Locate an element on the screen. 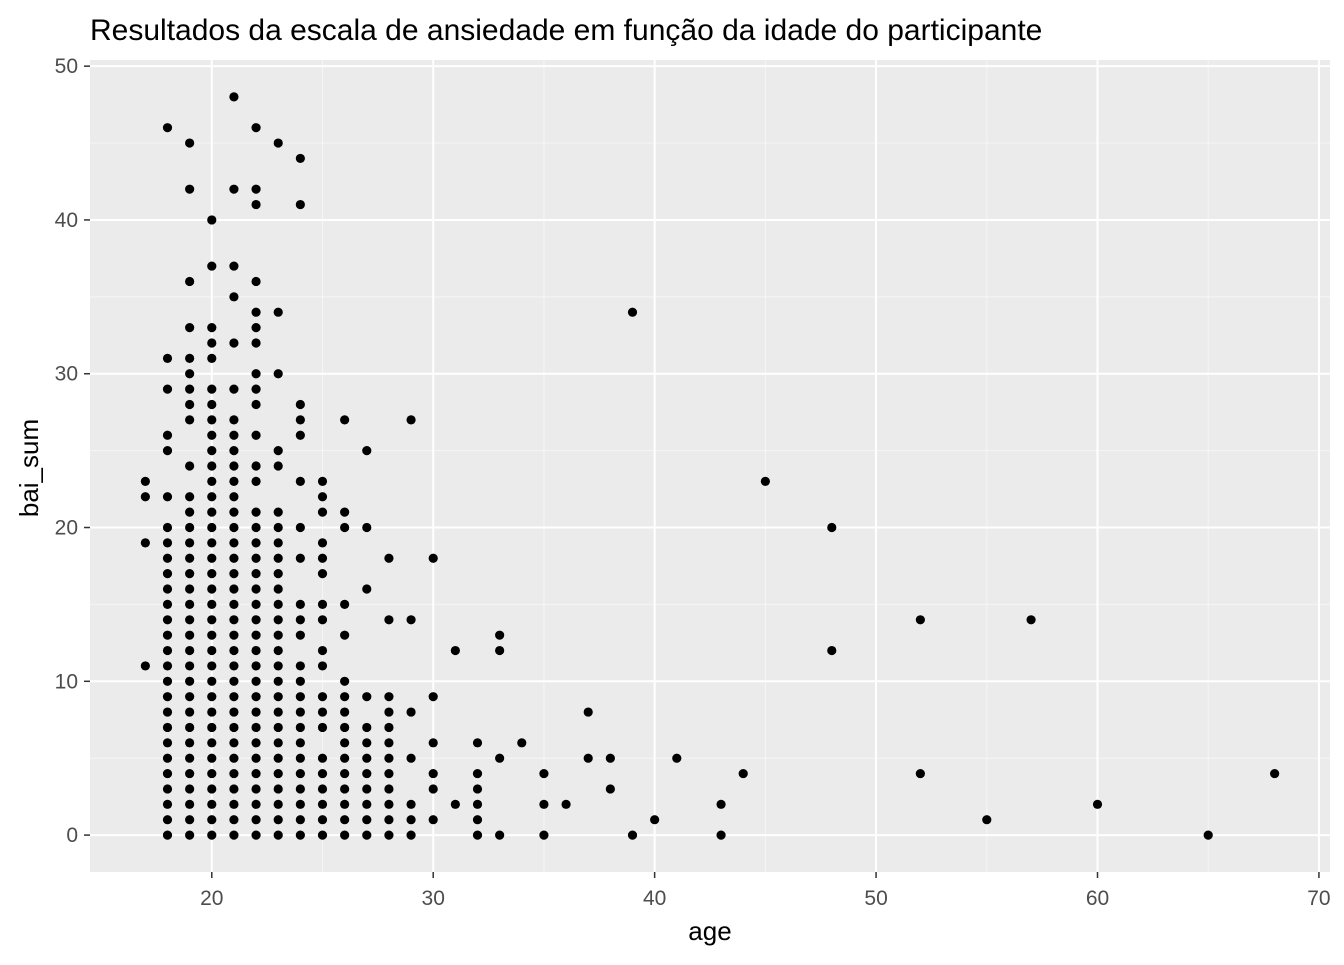 This screenshot has width=1344, height=965. y-tick-label: 30 is located at coordinates (66, 374).